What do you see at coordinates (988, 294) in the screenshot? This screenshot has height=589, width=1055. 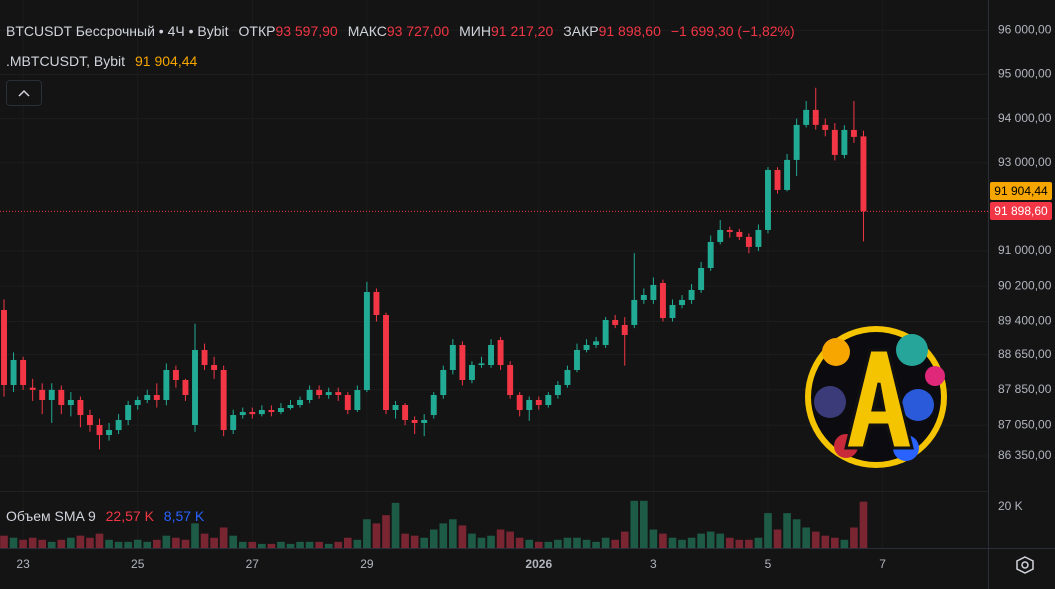 I see `axis-border` at bounding box center [988, 294].